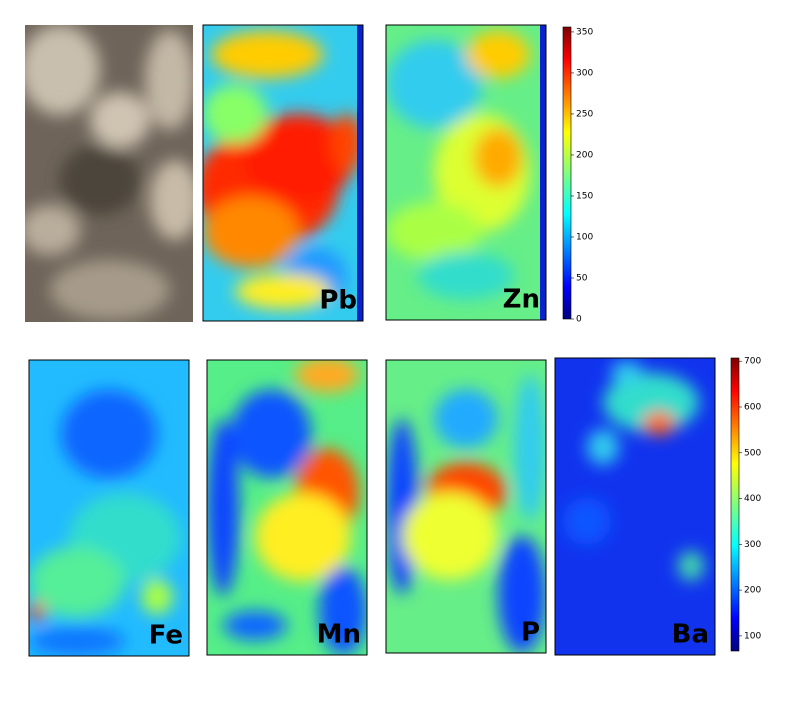  I want to click on element-label: Ba, so click(690, 635).